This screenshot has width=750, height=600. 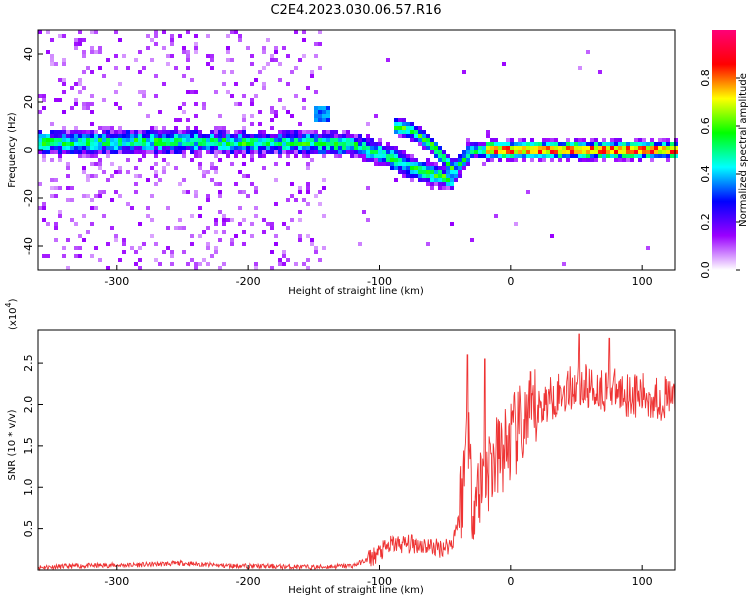 I want to click on colorbar-scale, so click(x=724, y=150).